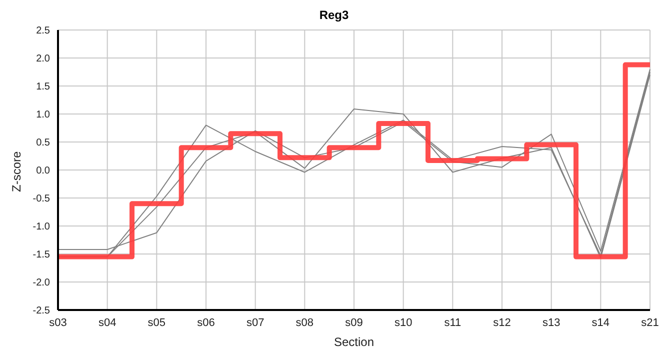  Describe the element at coordinates (41, 311) in the screenshot. I see `y-tick-label: -2.5` at that location.